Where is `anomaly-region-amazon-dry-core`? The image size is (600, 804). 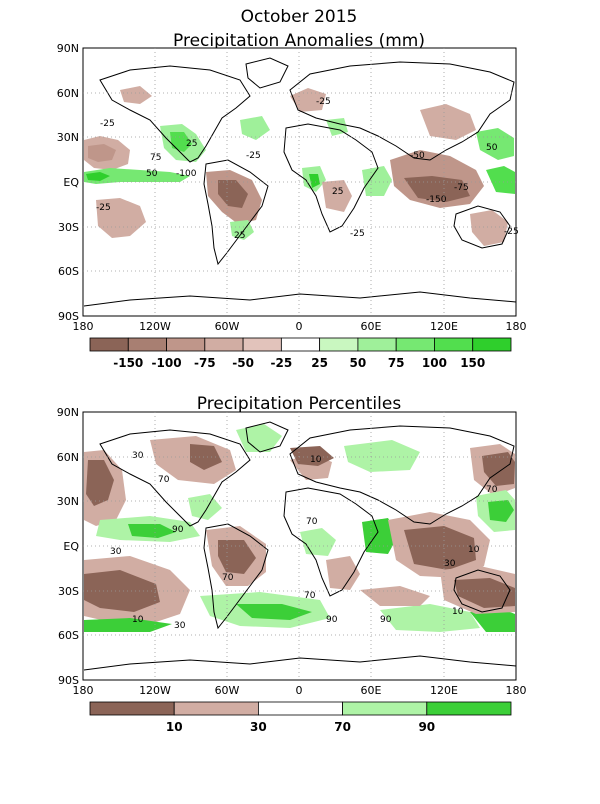 anomaly-region-amazon-dry-core is located at coordinates (233, 194).